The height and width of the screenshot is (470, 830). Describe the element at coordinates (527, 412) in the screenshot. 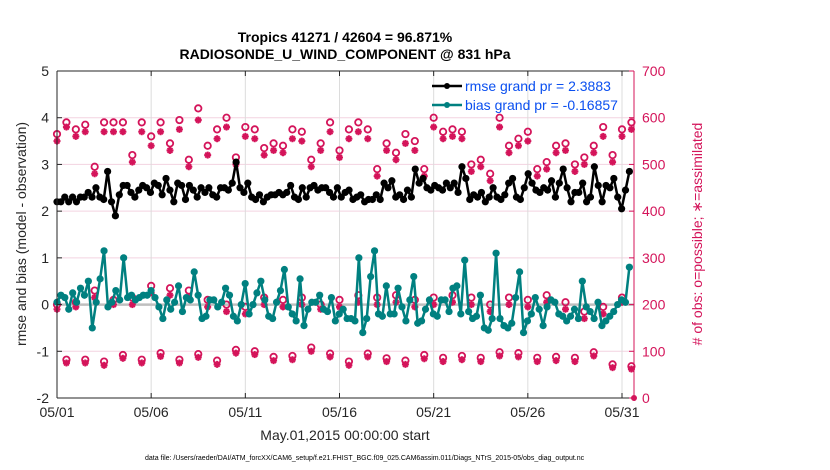

I see `x-tick-label: 05/26` at that location.